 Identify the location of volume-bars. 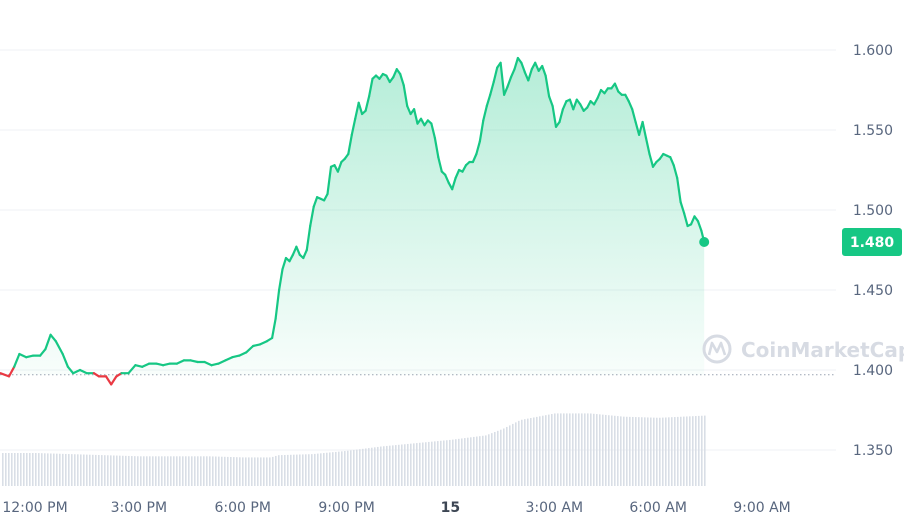
(354, 449).